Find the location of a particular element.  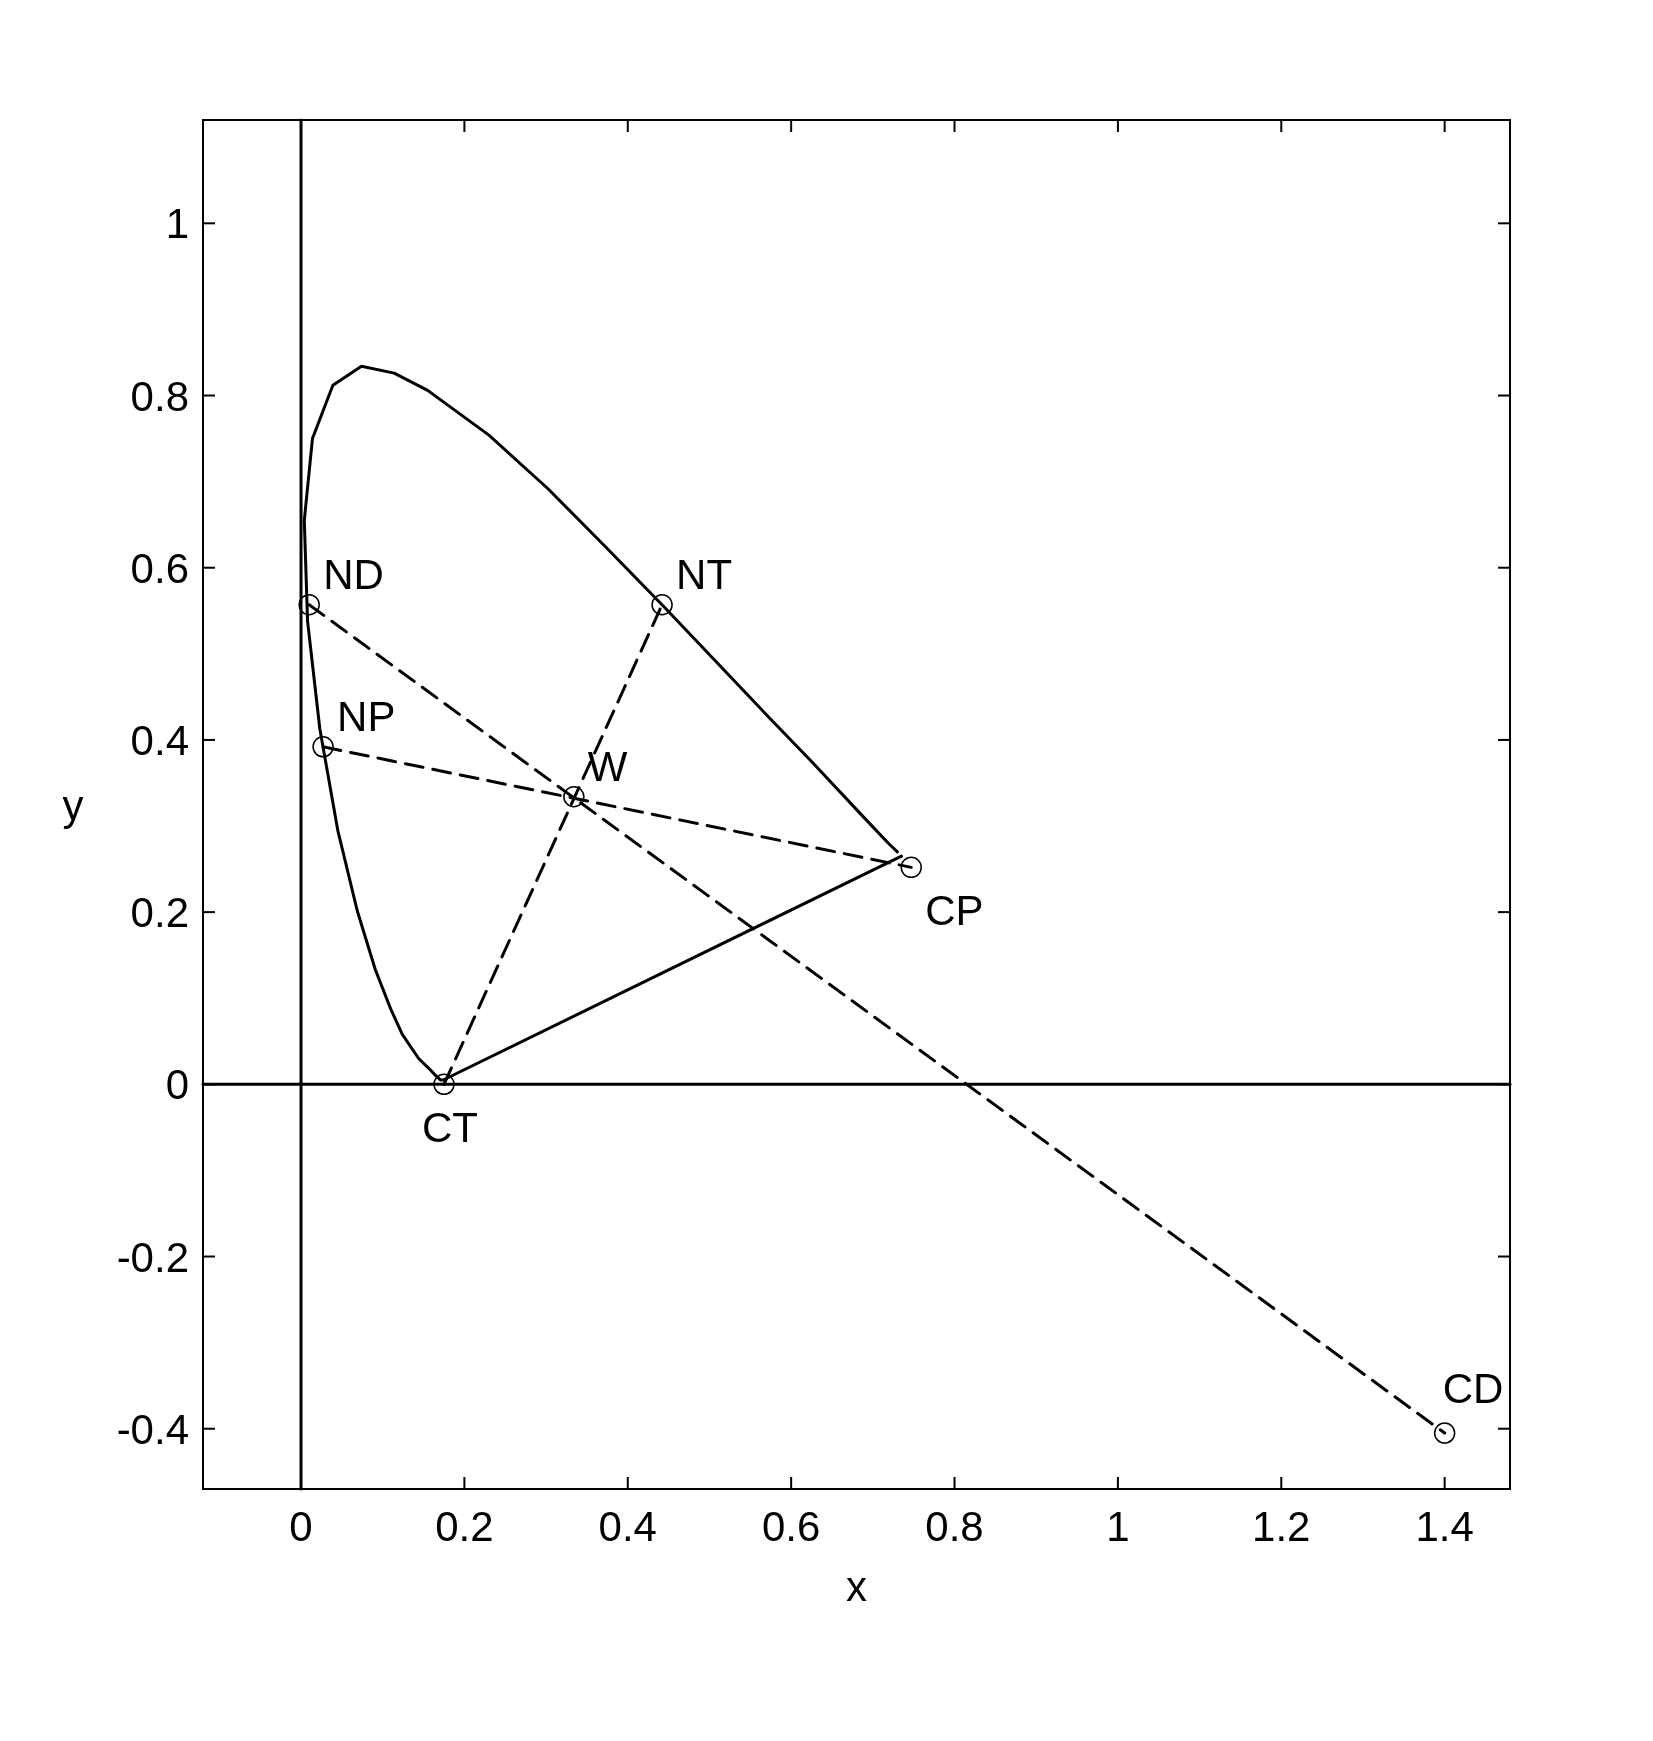

annotation: W is located at coordinates (607, 766).